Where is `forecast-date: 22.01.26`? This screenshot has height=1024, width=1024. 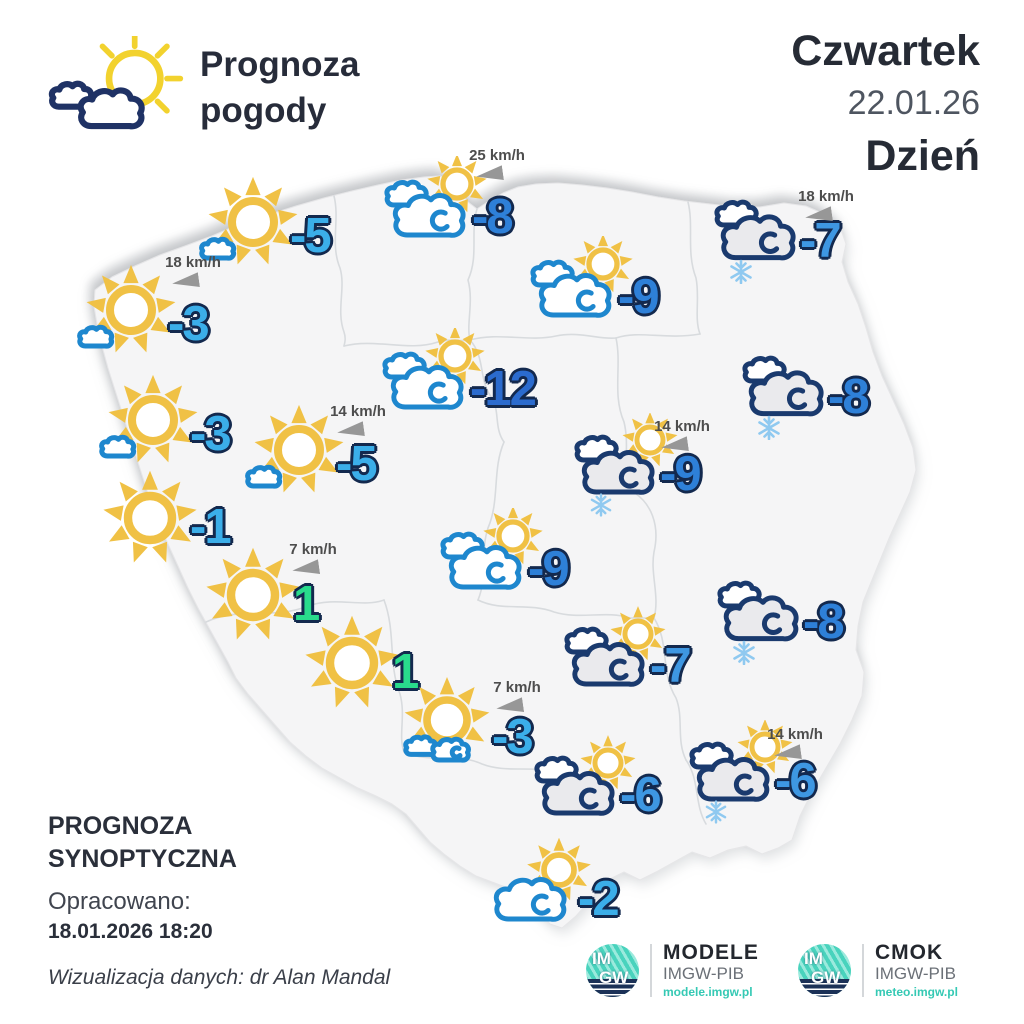 forecast-date: 22.01.26 is located at coordinates (913, 103).